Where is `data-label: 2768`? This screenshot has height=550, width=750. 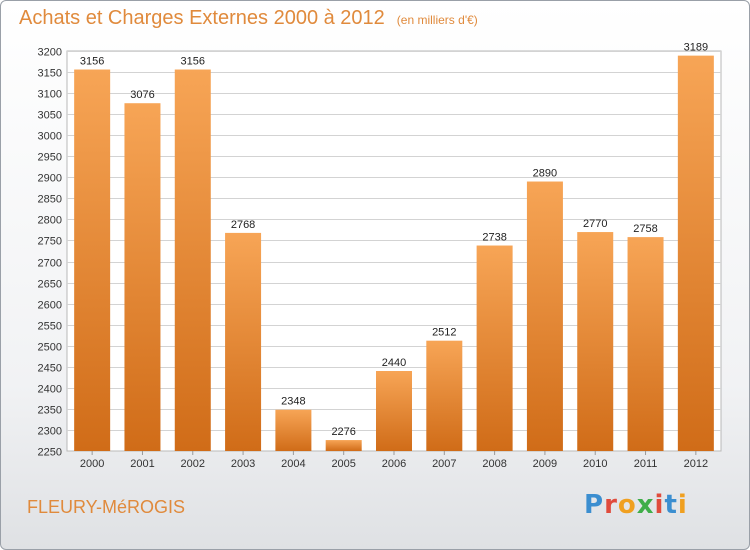 data-label: 2768 is located at coordinates (243, 225).